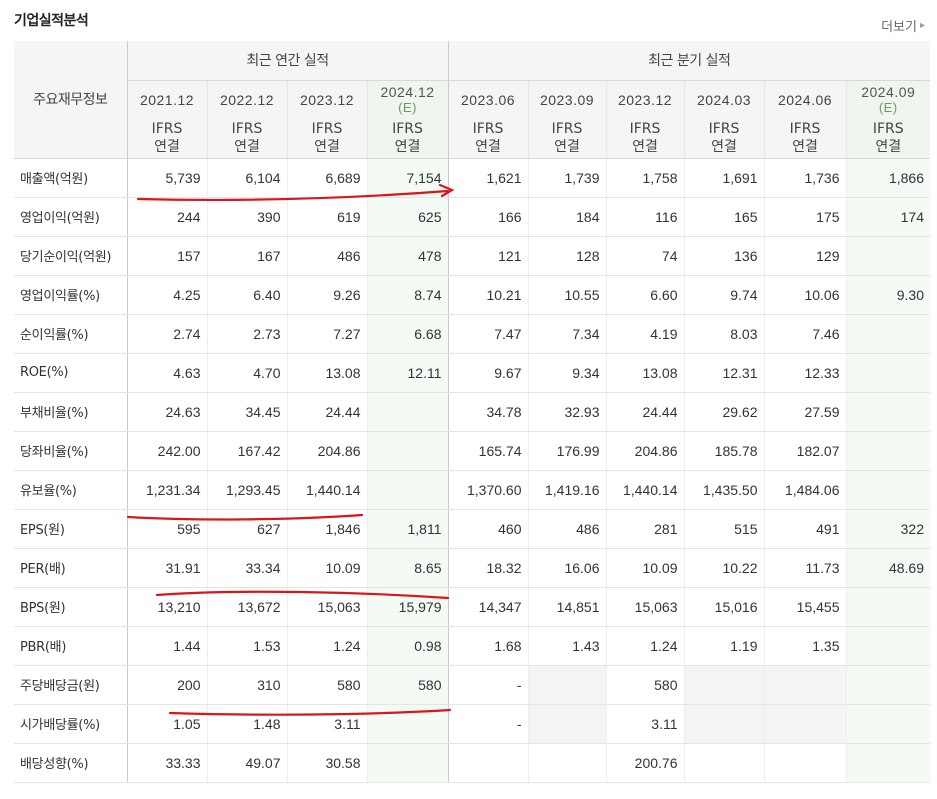 This screenshot has height=799, width=937. I want to click on more-link: 더보기 ▸, so click(903, 25).